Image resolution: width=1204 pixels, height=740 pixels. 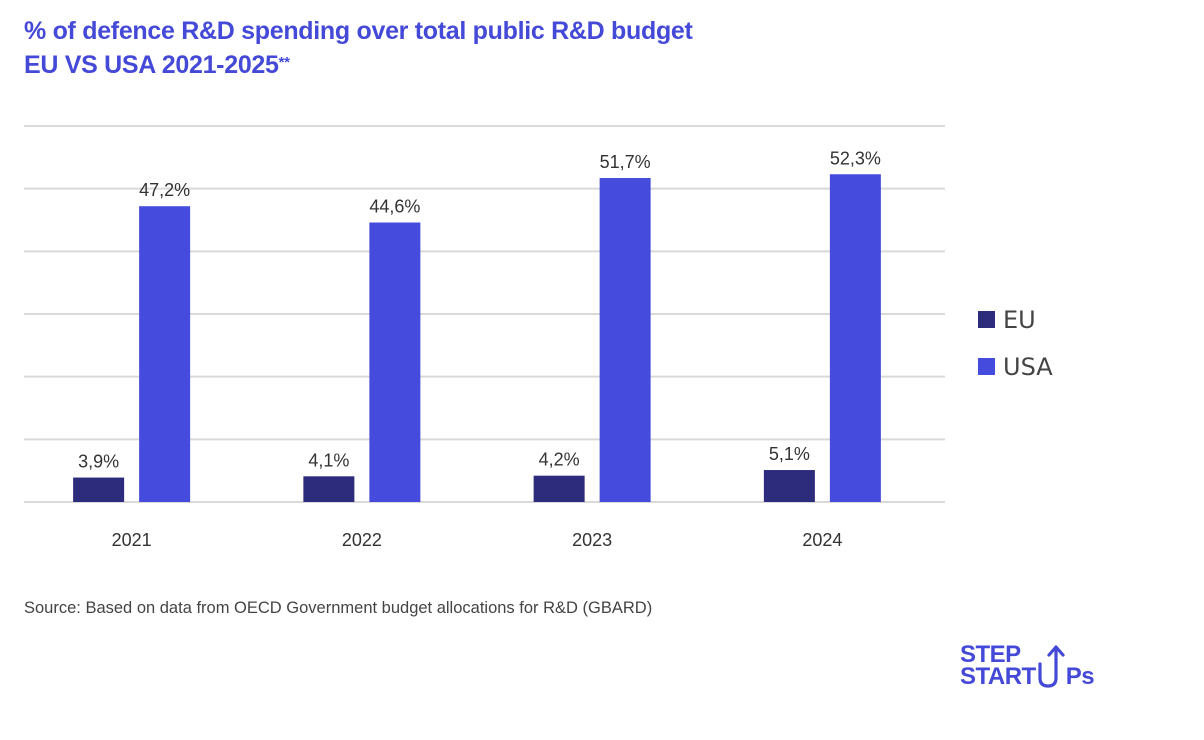 I want to click on legend-swatch-eu, so click(x=986, y=319).